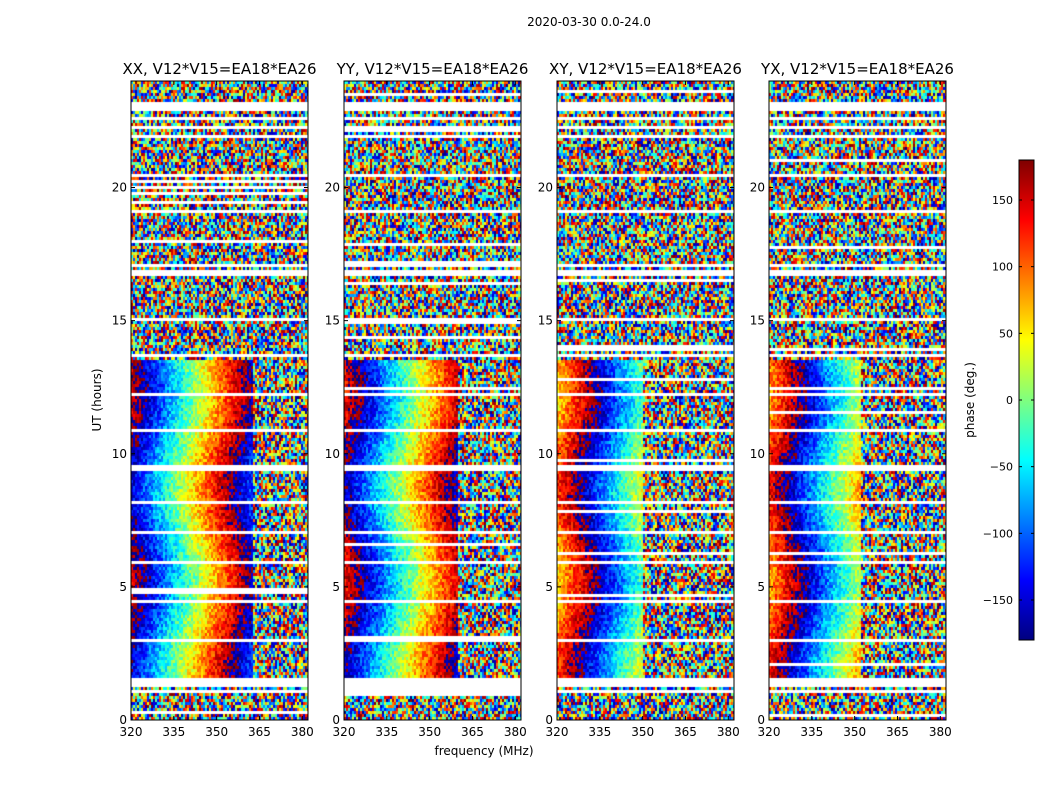  Describe the element at coordinates (857, 69) in the screenshot. I see `panel-title: YX, V12*V15=EA18*EA26` at that location.